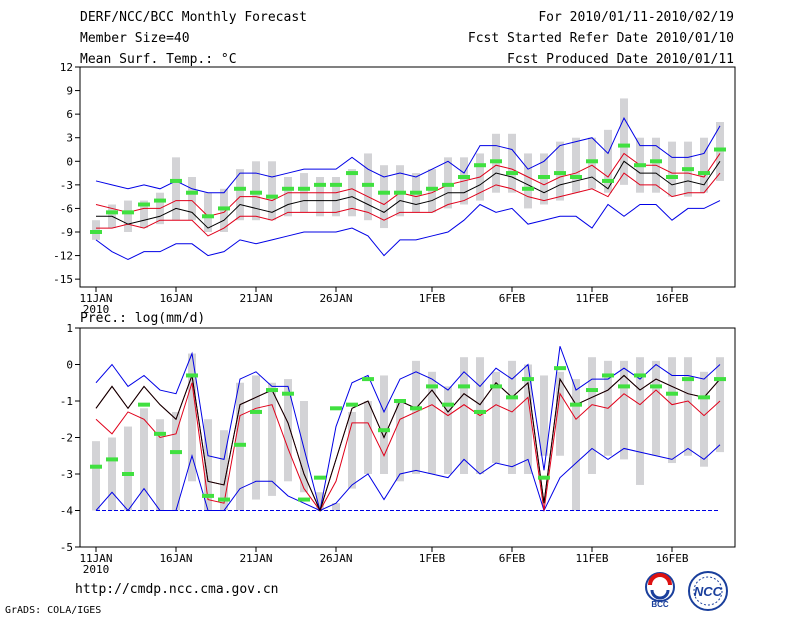 The width and height of the screenshot is (800, 618). What do you see at coordinates (66, 401) in the screenshot?
I see `prec-ytick-label: -1` at bounding box center [66, 401].